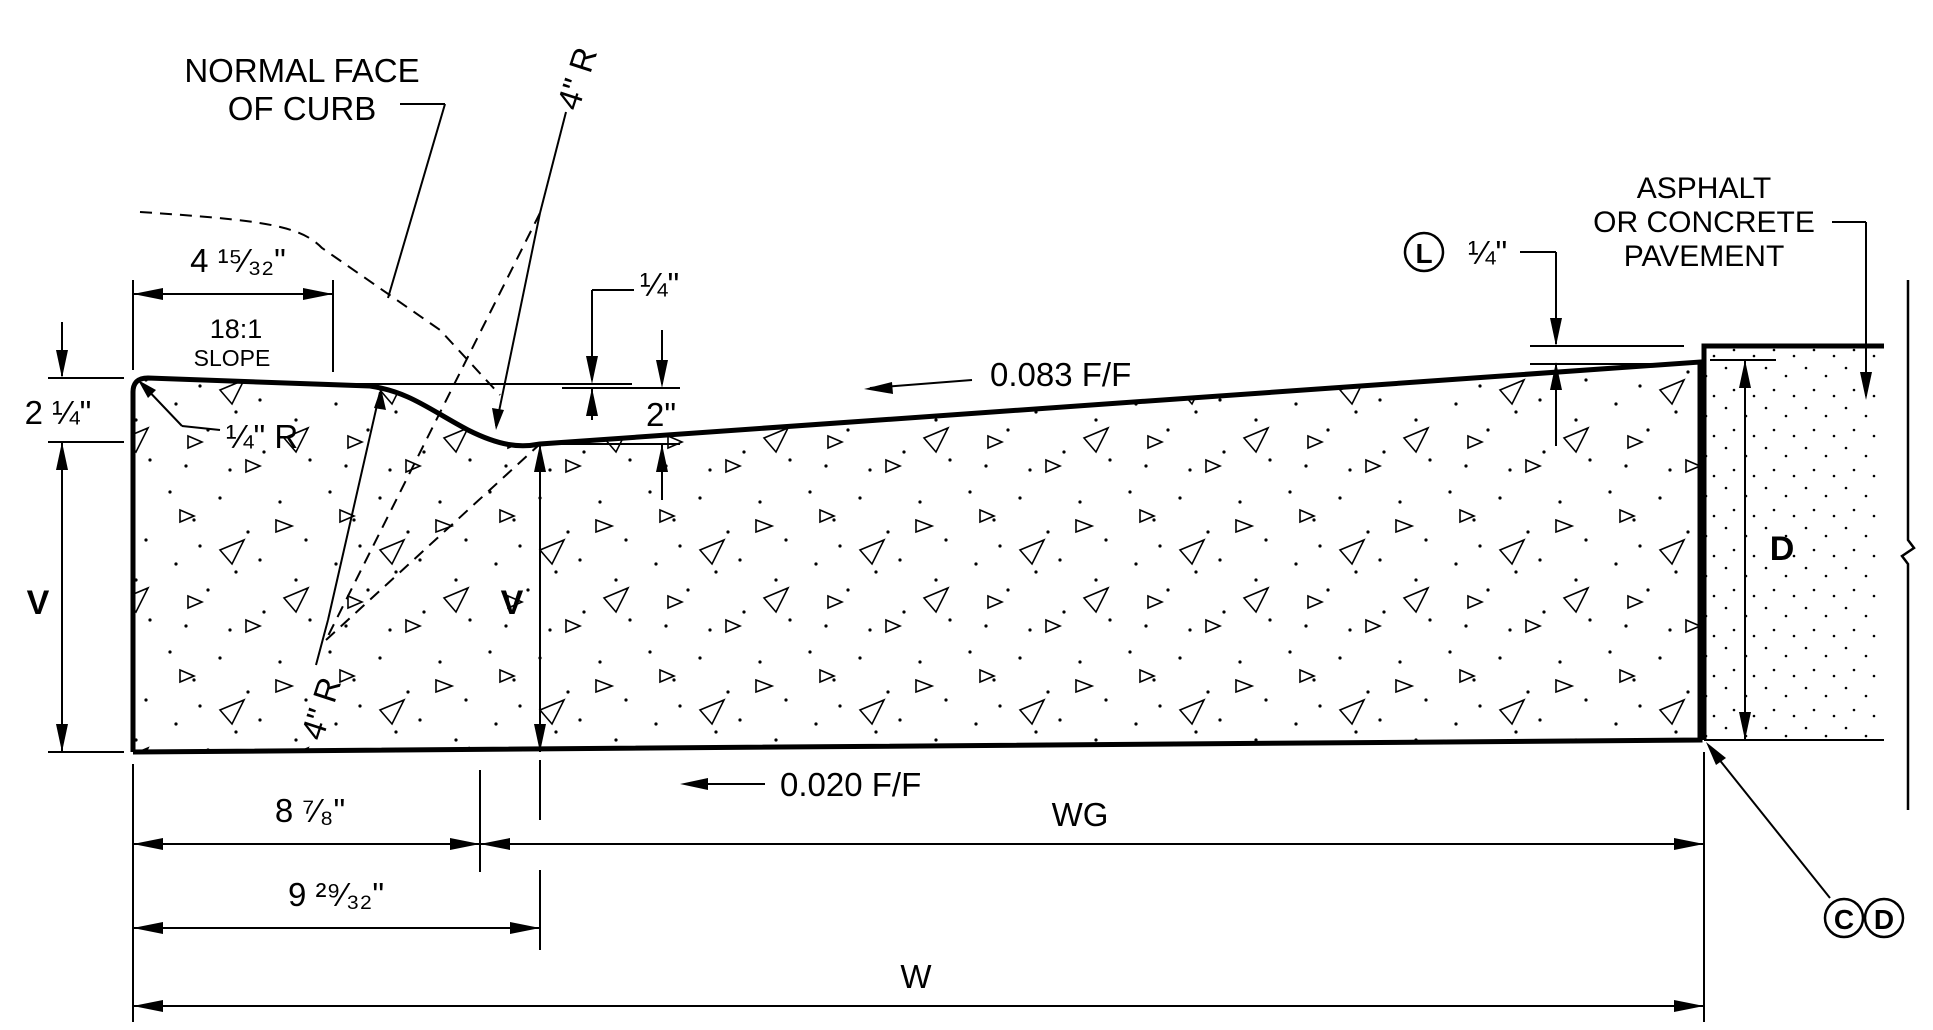 This screenshot has width=1933, height=1030. Describe the element at coordinates (148, 928) in the screenshot. I see `dim-9-29-32-arrow-left` at that location.